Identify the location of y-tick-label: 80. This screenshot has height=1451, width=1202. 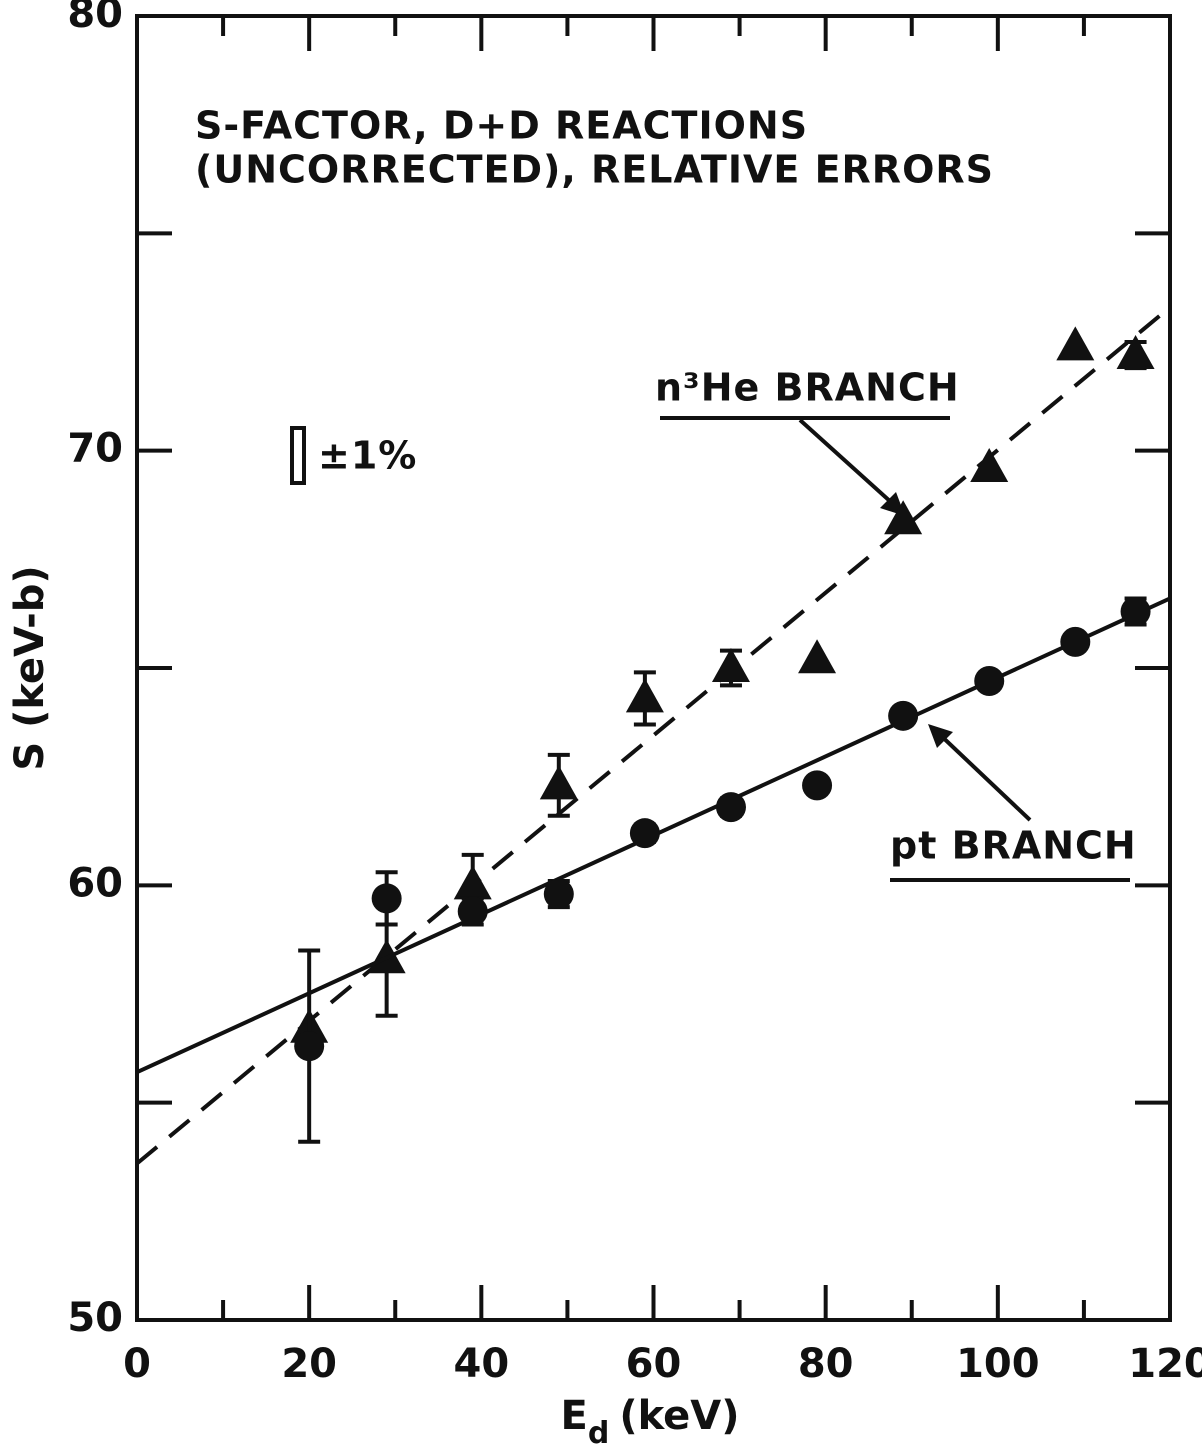
(95, 18).